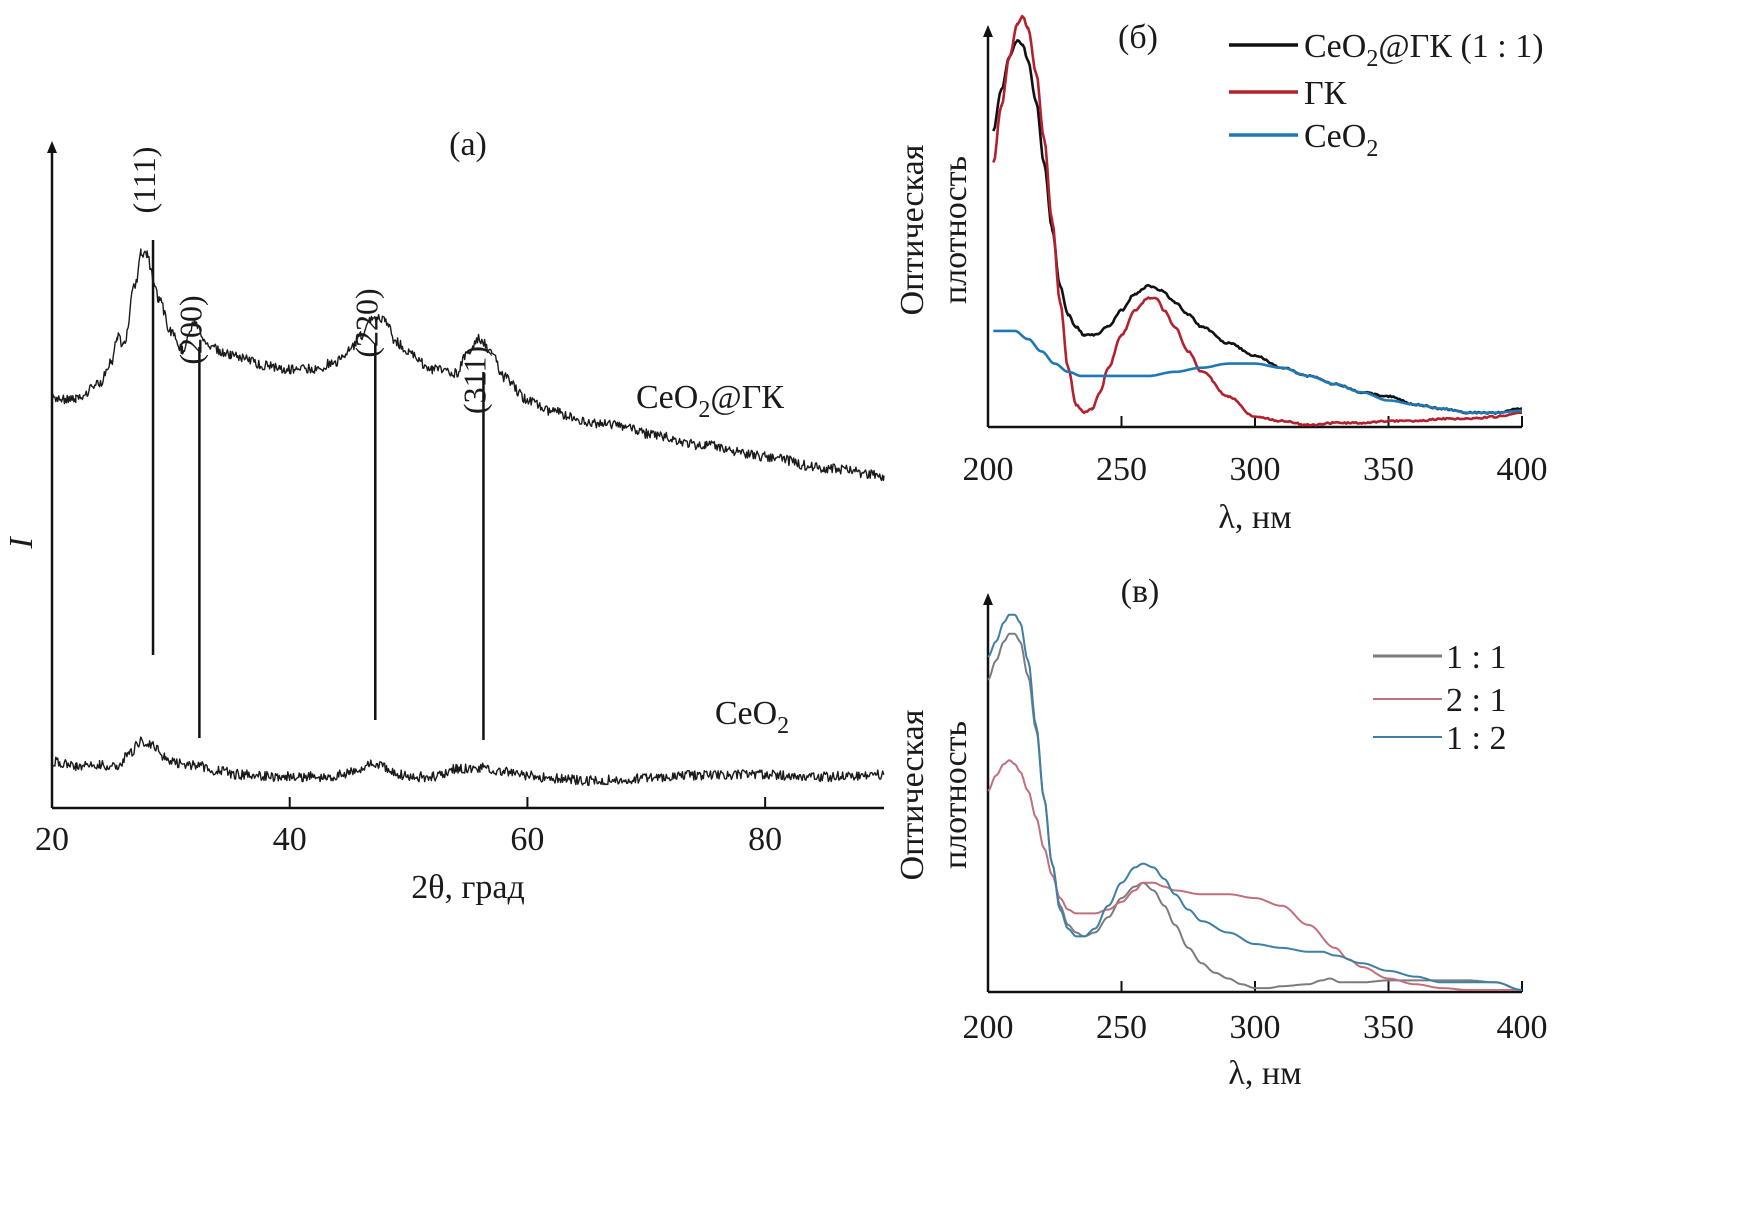  What do you see at coordinates (366, 322) in the screenshot?
I see `peak-annotation: (220)` at bounding box center [366, 322].